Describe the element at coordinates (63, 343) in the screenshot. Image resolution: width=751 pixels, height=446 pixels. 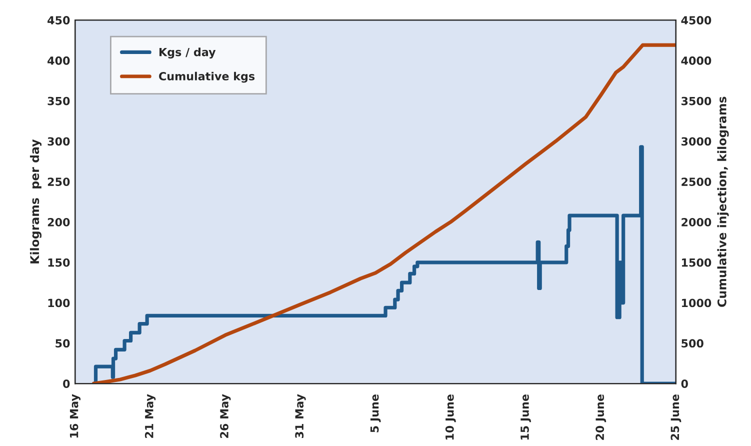
I see `y-tick-label: 50` at that location.